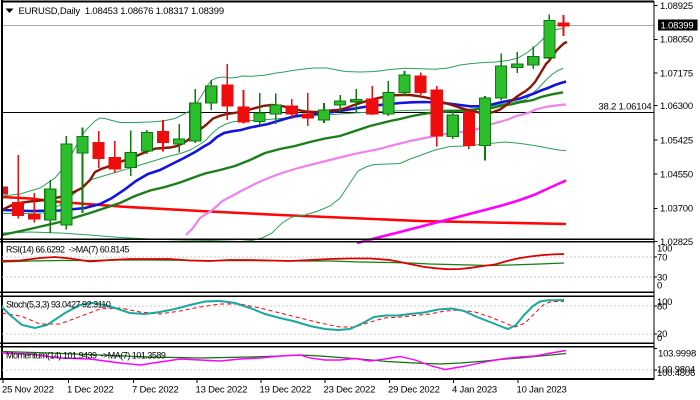 The image size is (700, 400). Describe the element at coordinates (676, 74) in the screenshot. I see `svg-text: 1.07175` at that location.